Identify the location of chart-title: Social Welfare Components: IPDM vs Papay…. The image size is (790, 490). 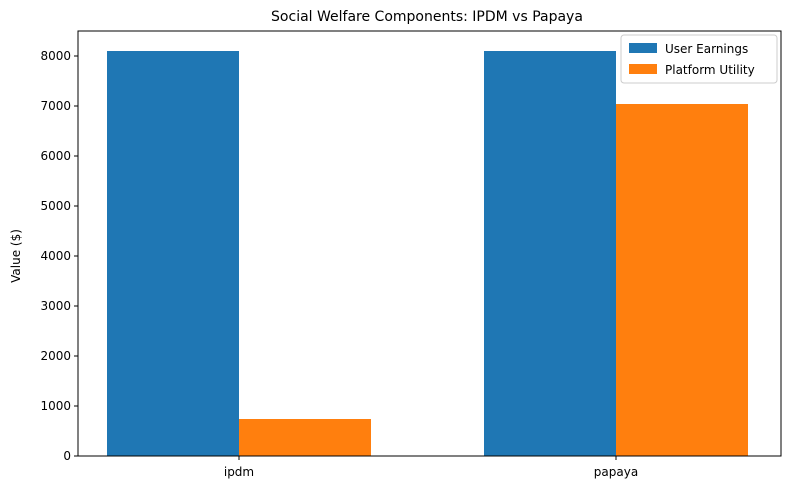
(427, 17).